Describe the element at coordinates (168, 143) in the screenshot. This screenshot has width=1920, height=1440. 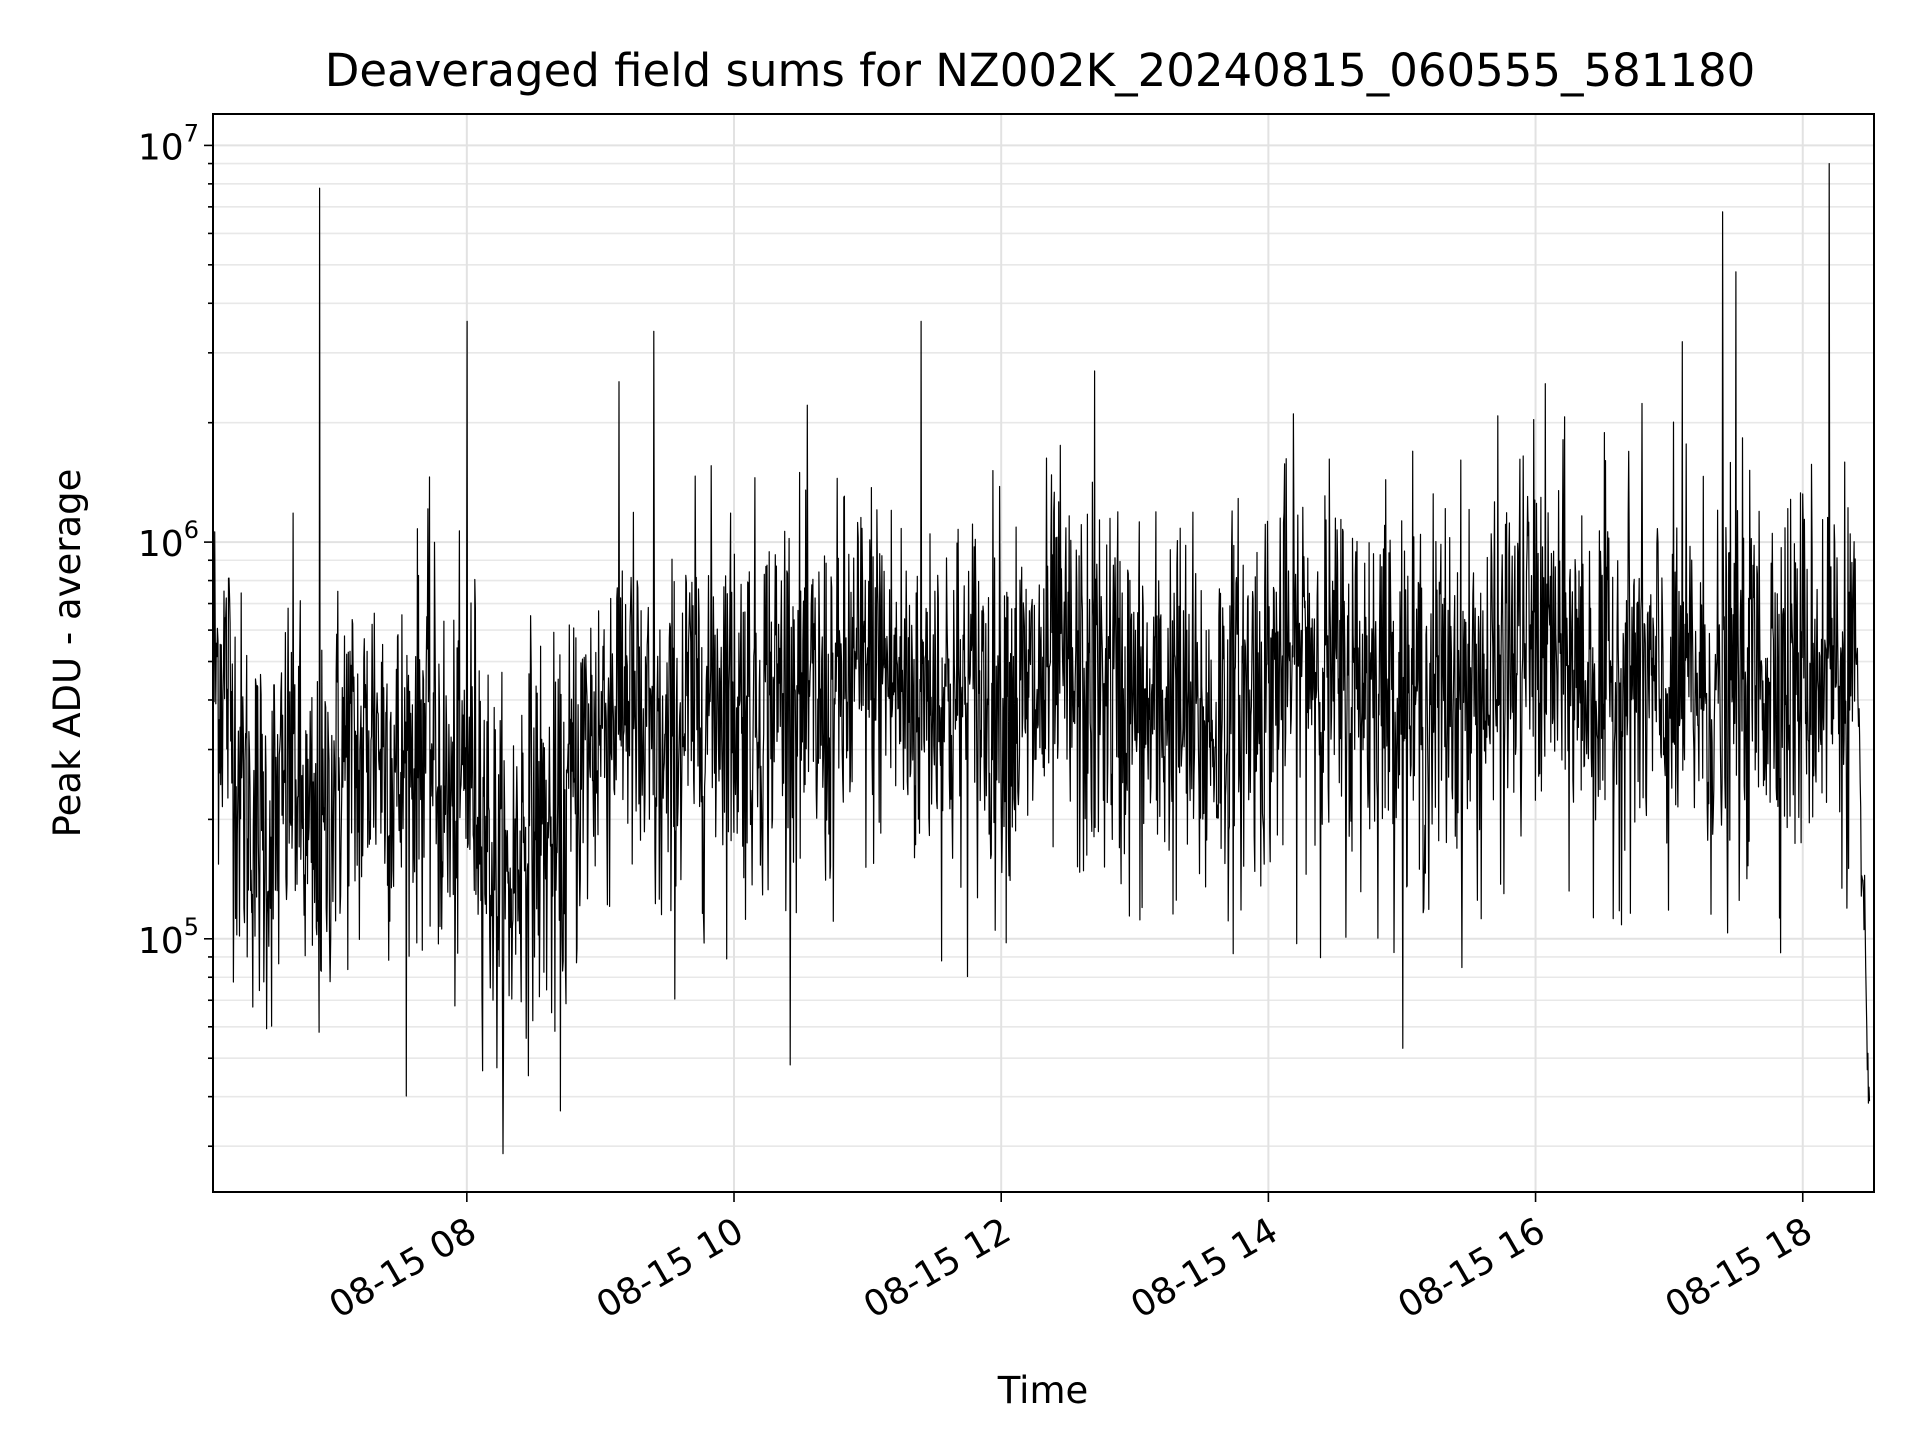
I see `y-tick-label-2: 10⁷` at that location.